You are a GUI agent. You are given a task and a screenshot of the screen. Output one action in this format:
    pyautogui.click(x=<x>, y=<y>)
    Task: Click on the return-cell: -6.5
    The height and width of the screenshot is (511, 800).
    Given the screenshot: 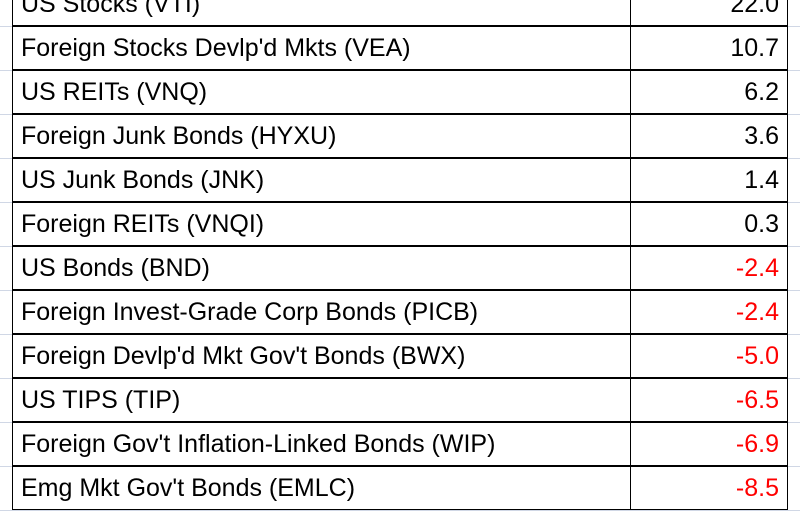 What is the action you would take?
    pyautogui.click(x=709, y=400)
    